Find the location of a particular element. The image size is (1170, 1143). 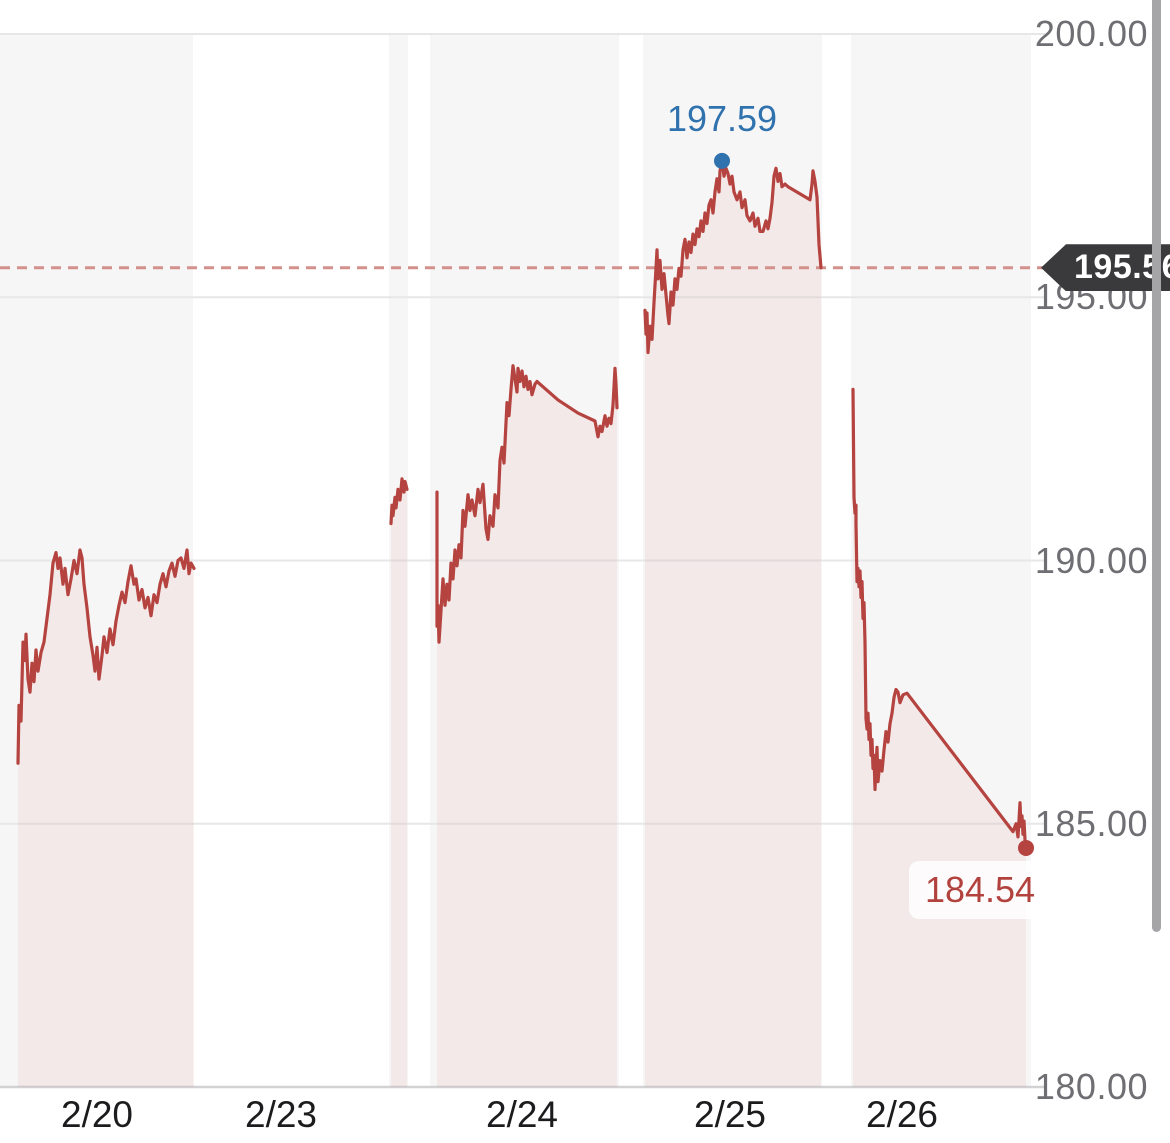

low-dot is located at coordinates (1026, 847).